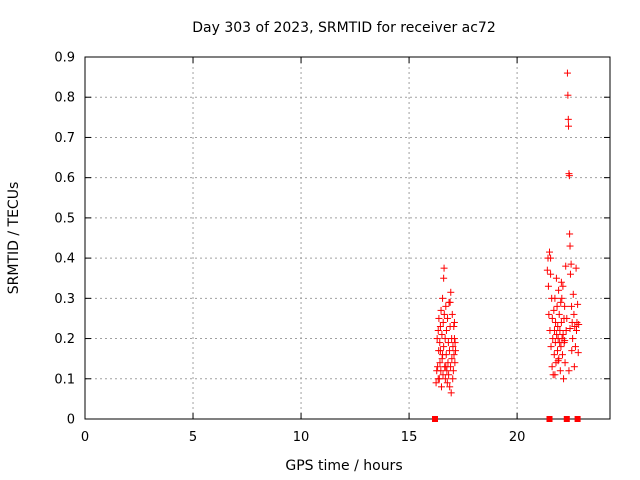  Describe the element at coordinates (343, 466) in the screenshot. I see `x-axis-label: GPS time / hours` at that location.